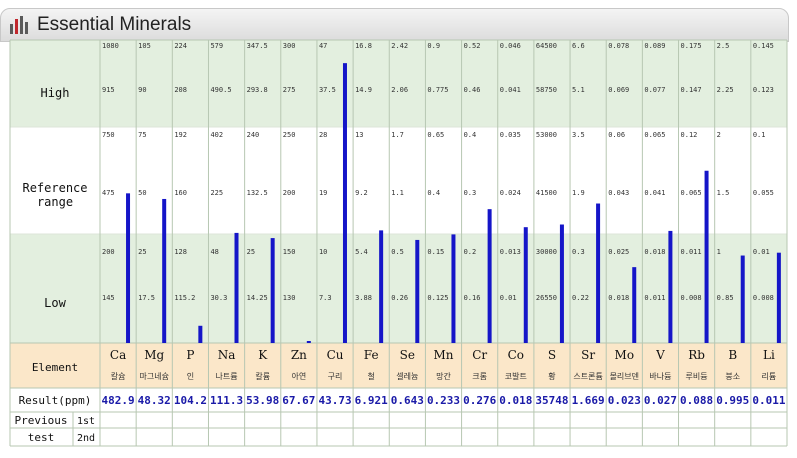 This screenshot has width=797, height=458. Describe the element at coordinates (108, 90) in the screenshot. I see `tick-label: 915` at that location.